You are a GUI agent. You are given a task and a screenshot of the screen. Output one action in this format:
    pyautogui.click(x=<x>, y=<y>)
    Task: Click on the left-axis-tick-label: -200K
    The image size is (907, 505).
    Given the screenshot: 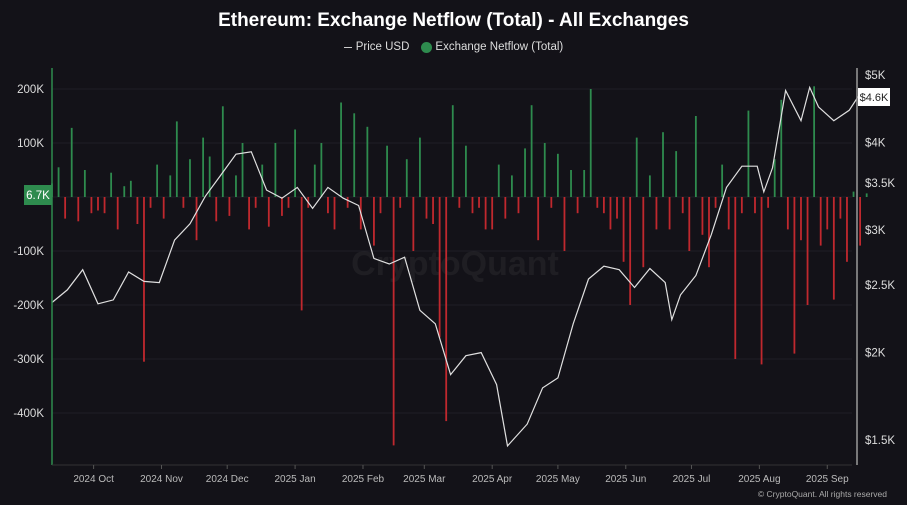 What is the action you would take?
    pyautogui.click(x=28, y=306)
    